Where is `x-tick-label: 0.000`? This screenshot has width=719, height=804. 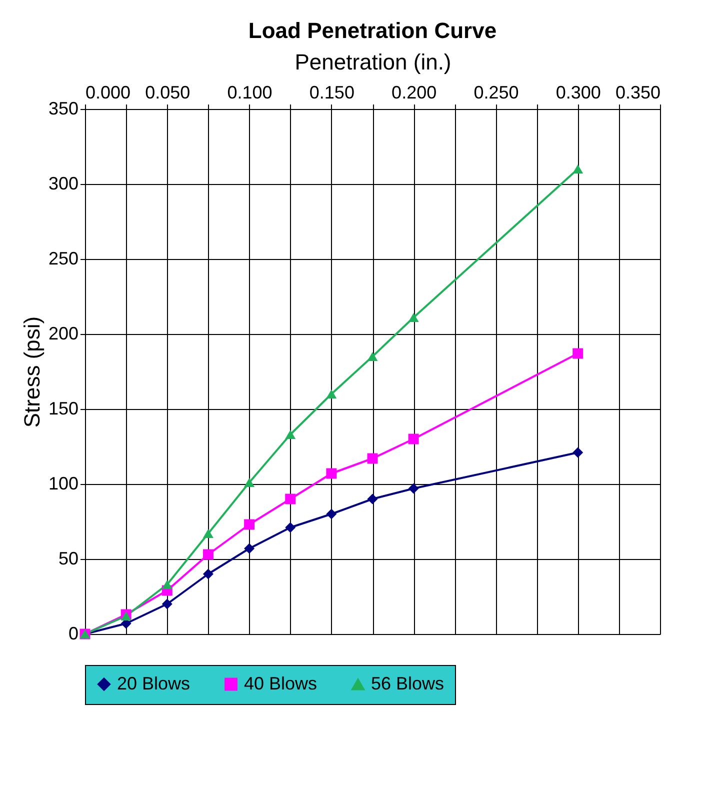 x-tick-label: 0.000 is located at coordinates (108, 92).